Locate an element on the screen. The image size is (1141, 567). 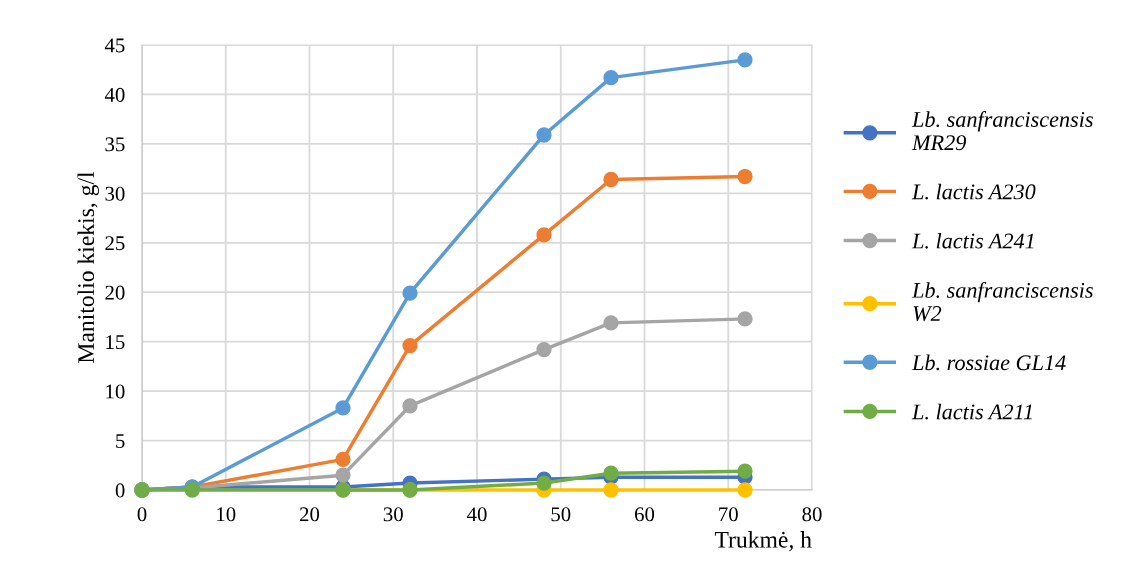
x-tick-label: 70 is located at coordinates (728, 514).